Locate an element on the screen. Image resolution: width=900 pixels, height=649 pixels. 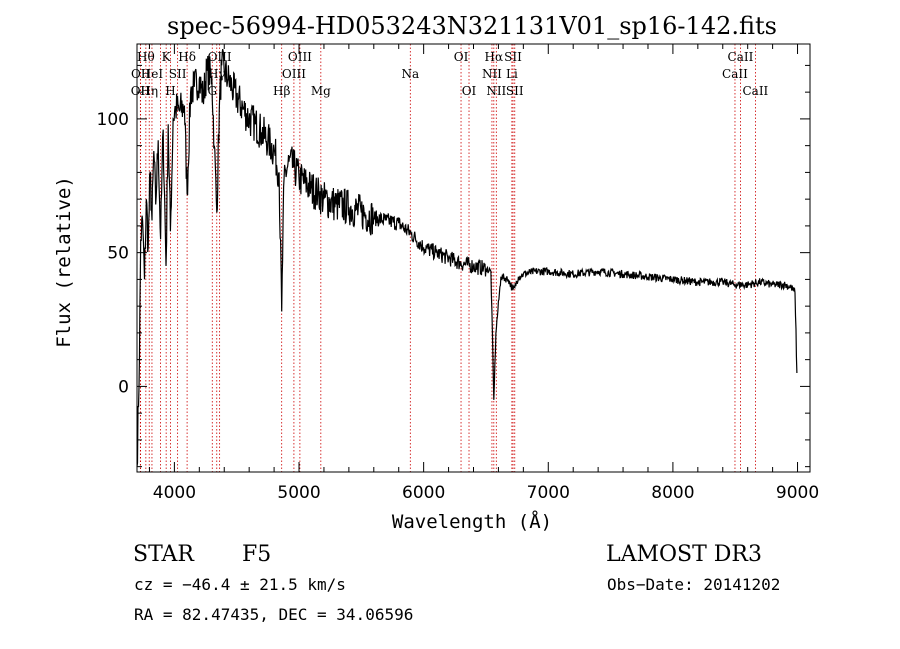
x-tick-label: 6000 is located at coordinates (423, 493).